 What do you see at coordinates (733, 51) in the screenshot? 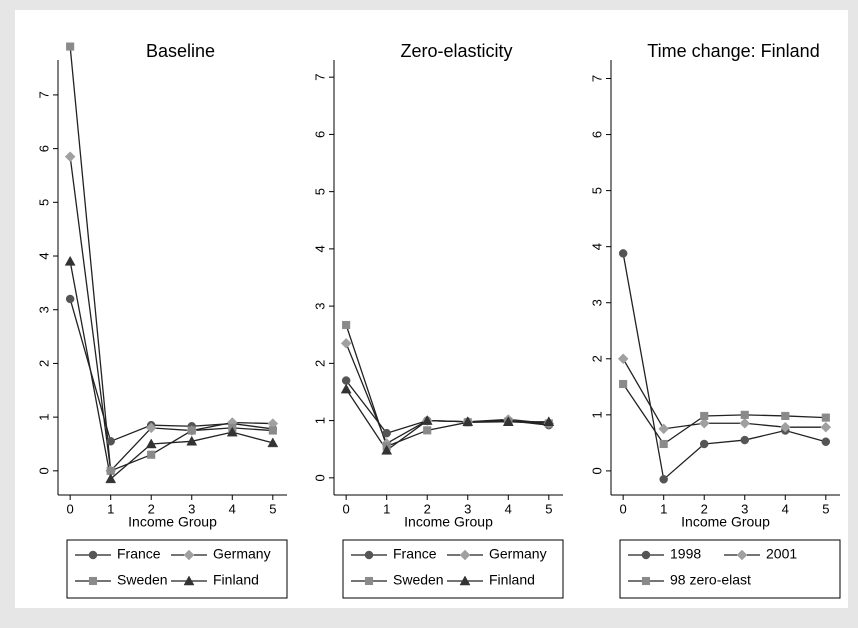
I see `panel-title: Time change: Finland` at bounding box center [733, 51].